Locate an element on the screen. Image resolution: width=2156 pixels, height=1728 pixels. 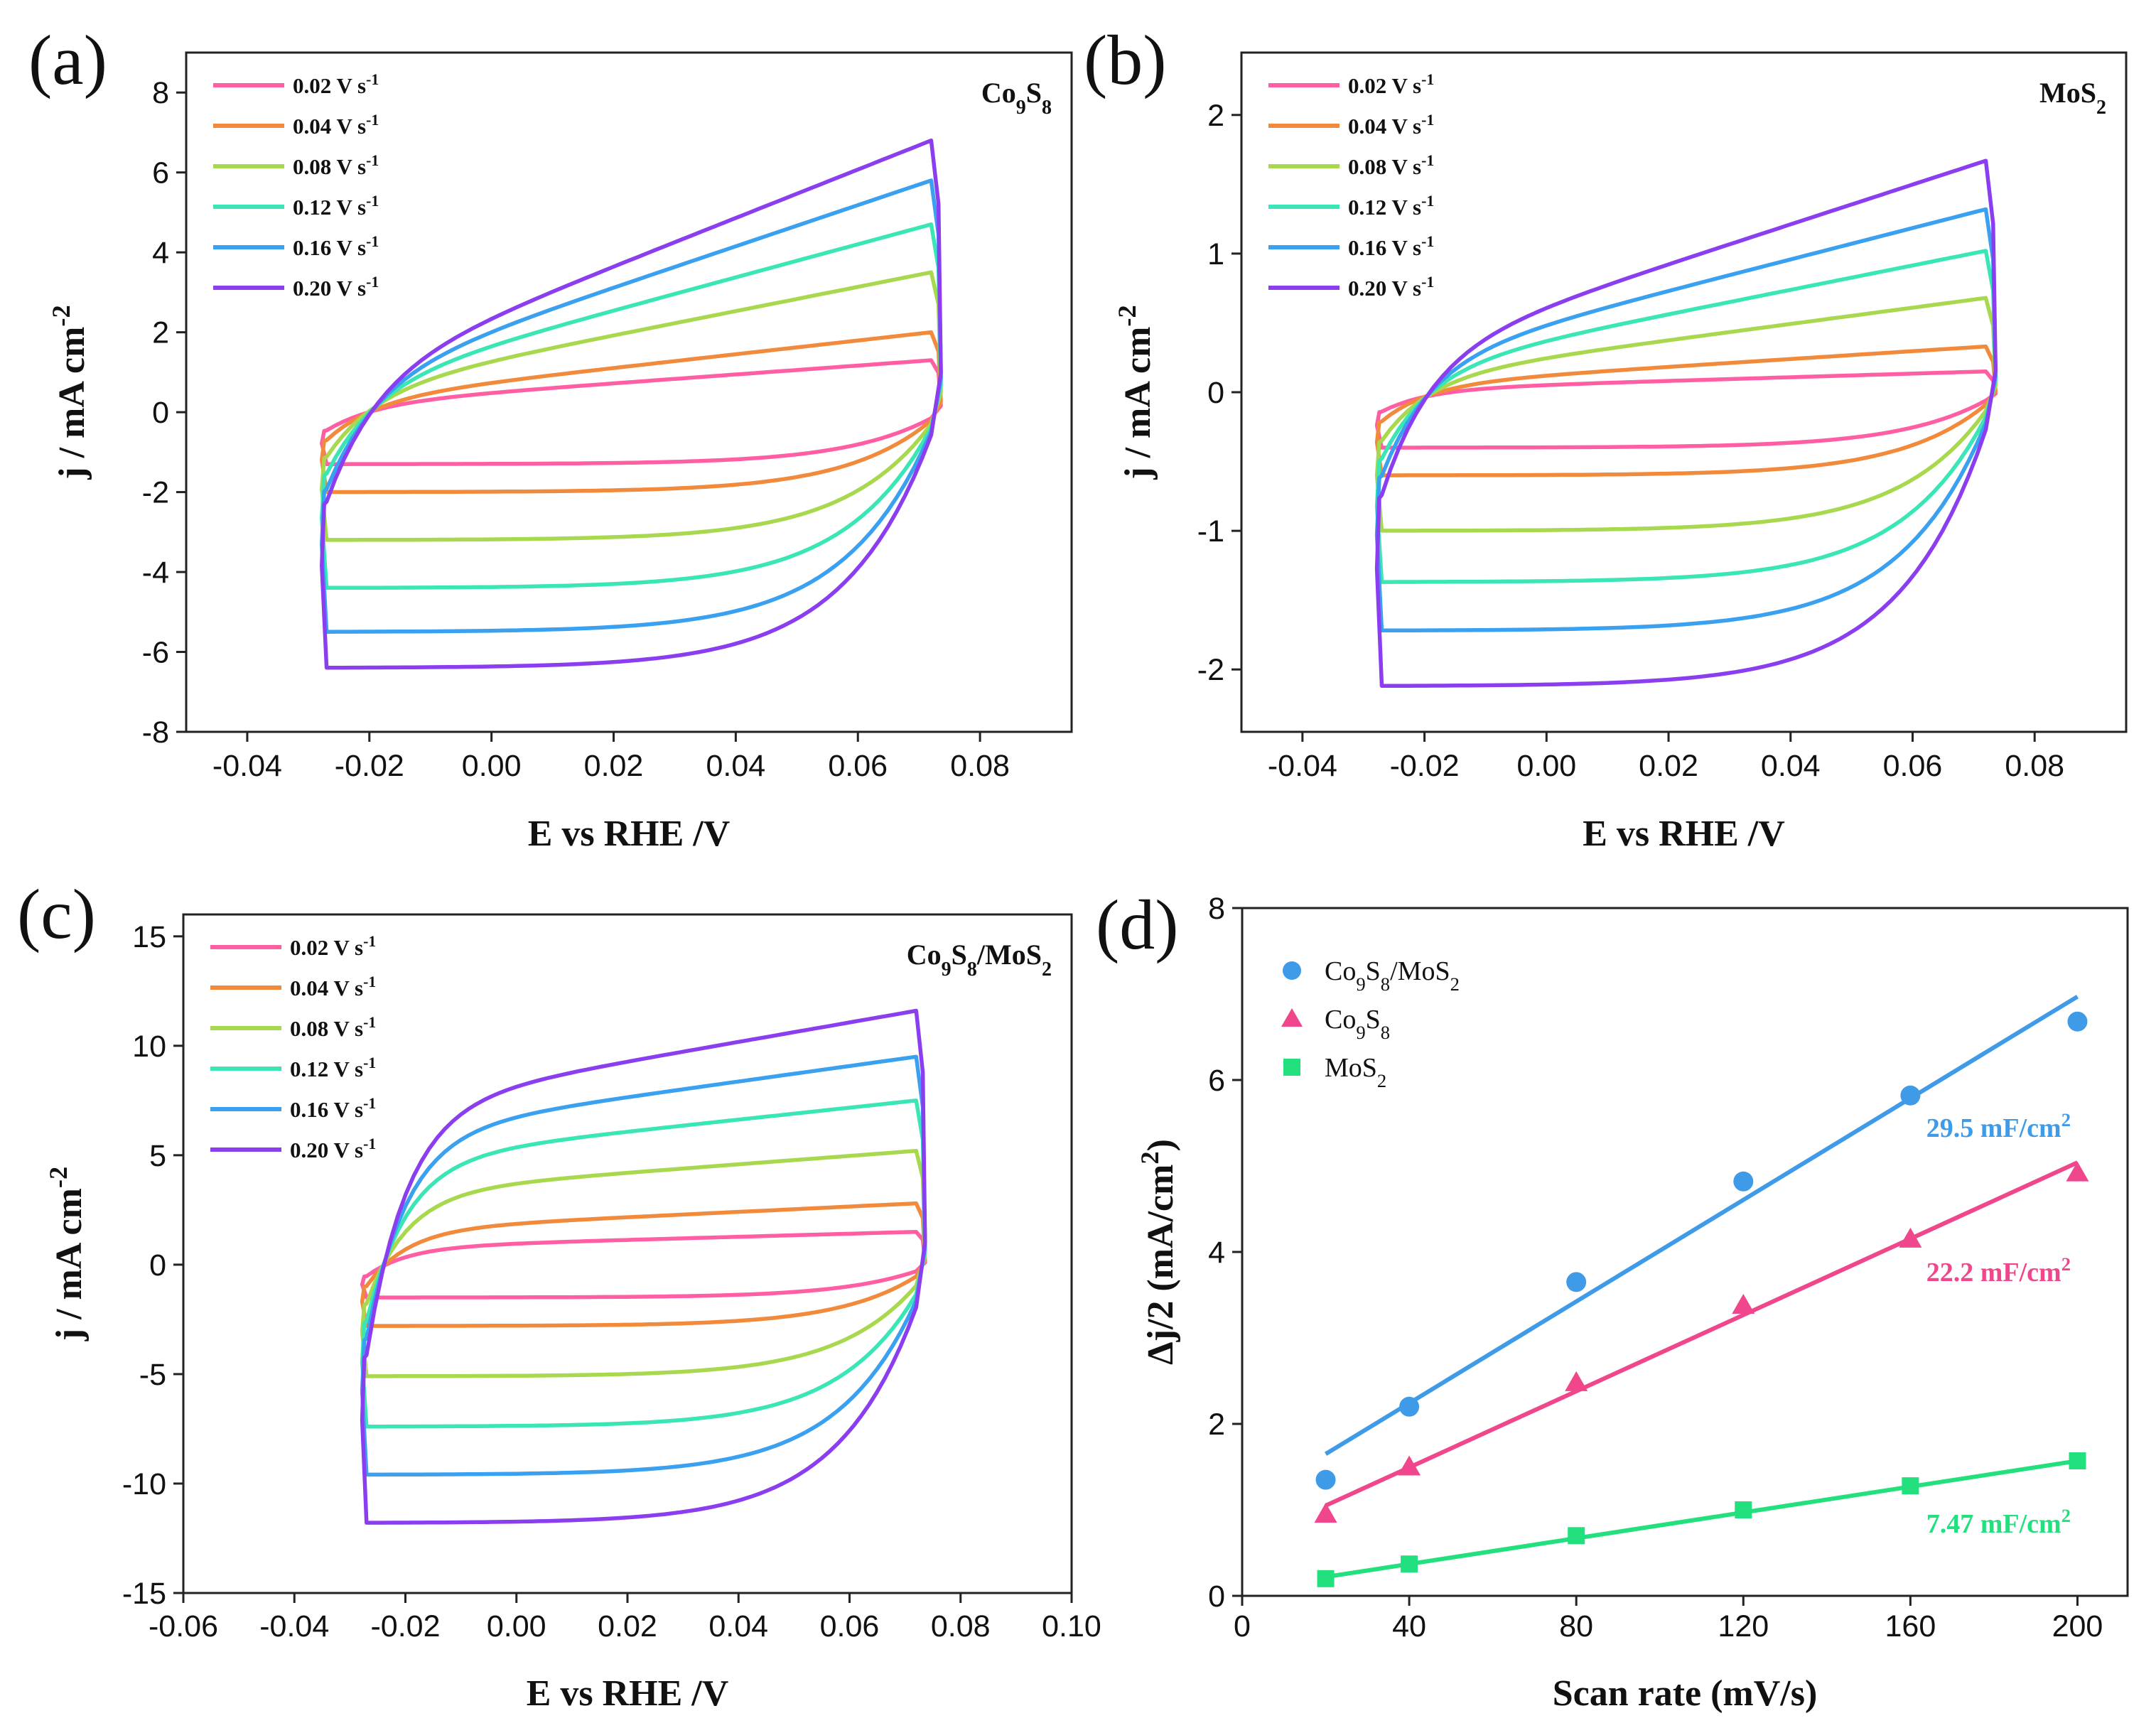
legend-label: Co9S8 is located at coordinates (1357, 1024).